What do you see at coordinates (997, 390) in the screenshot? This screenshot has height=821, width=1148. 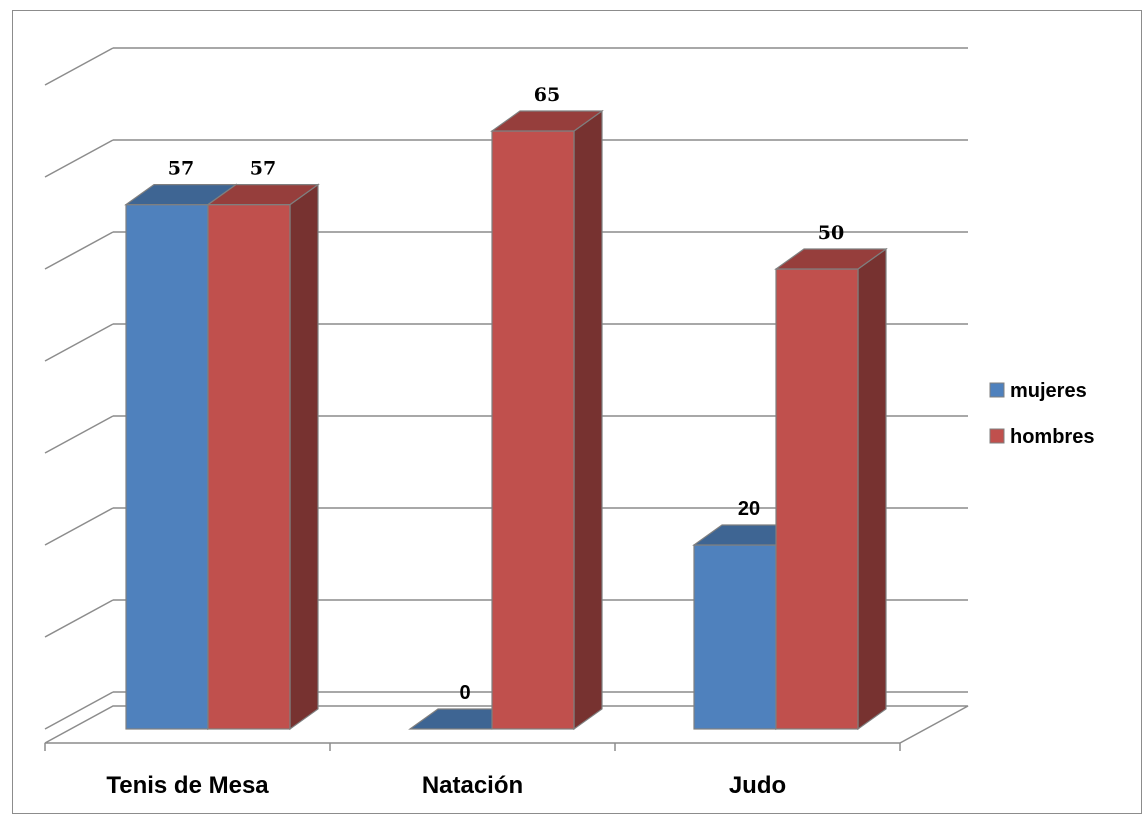 I see `legend-swatch-mujeres` at bounding box center [997, 390].